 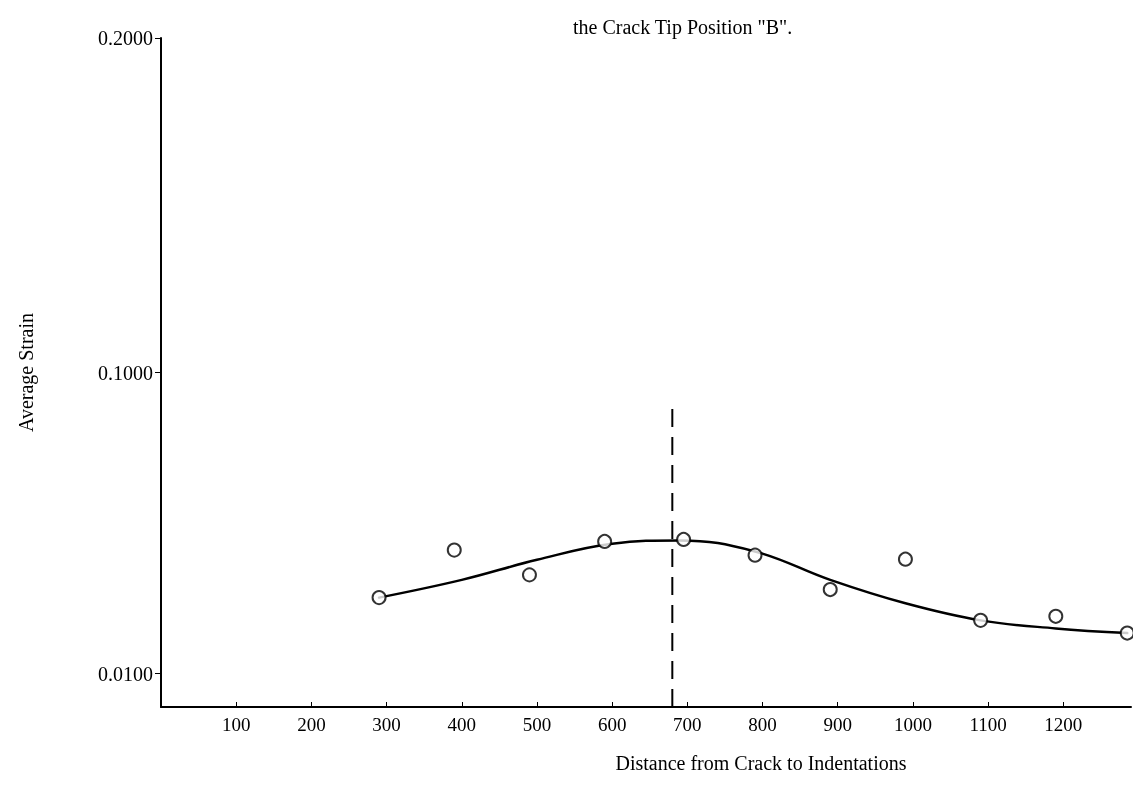 What do you see at coordinates (687, 724) in the screenshot?
I see `x-tick-label: 700` at bounding box center [687, 724].